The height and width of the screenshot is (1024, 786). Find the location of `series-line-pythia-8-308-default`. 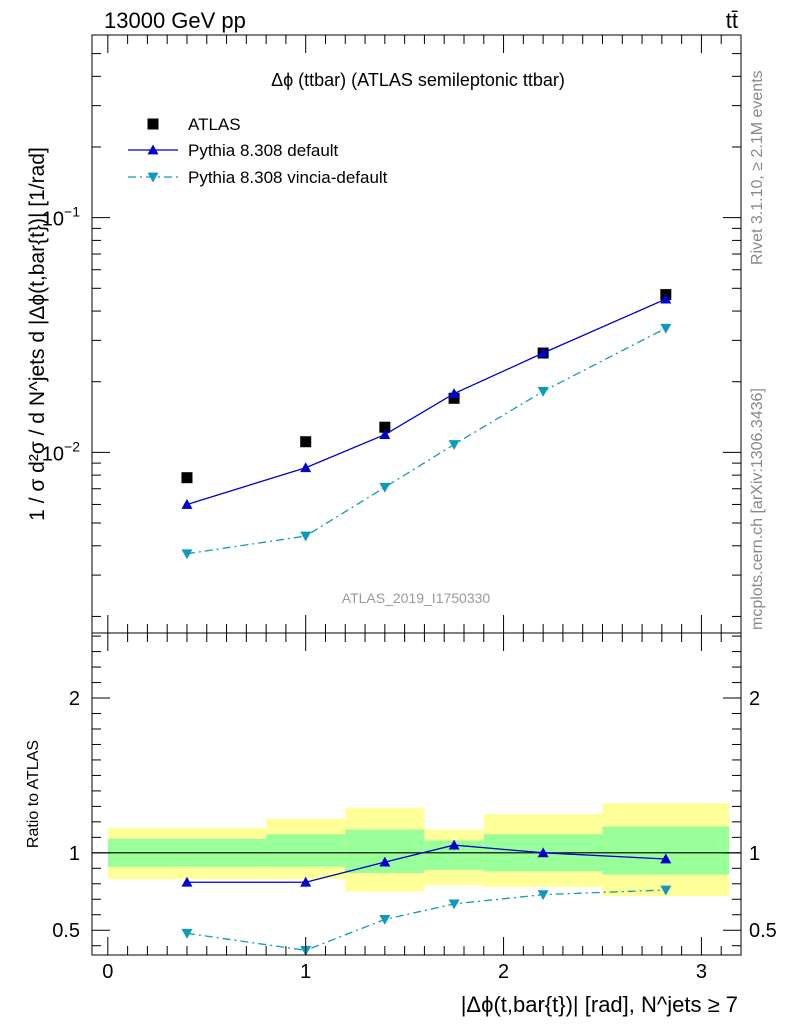

series-line-pythia-8-308-default is located at coordinates (426, 402).